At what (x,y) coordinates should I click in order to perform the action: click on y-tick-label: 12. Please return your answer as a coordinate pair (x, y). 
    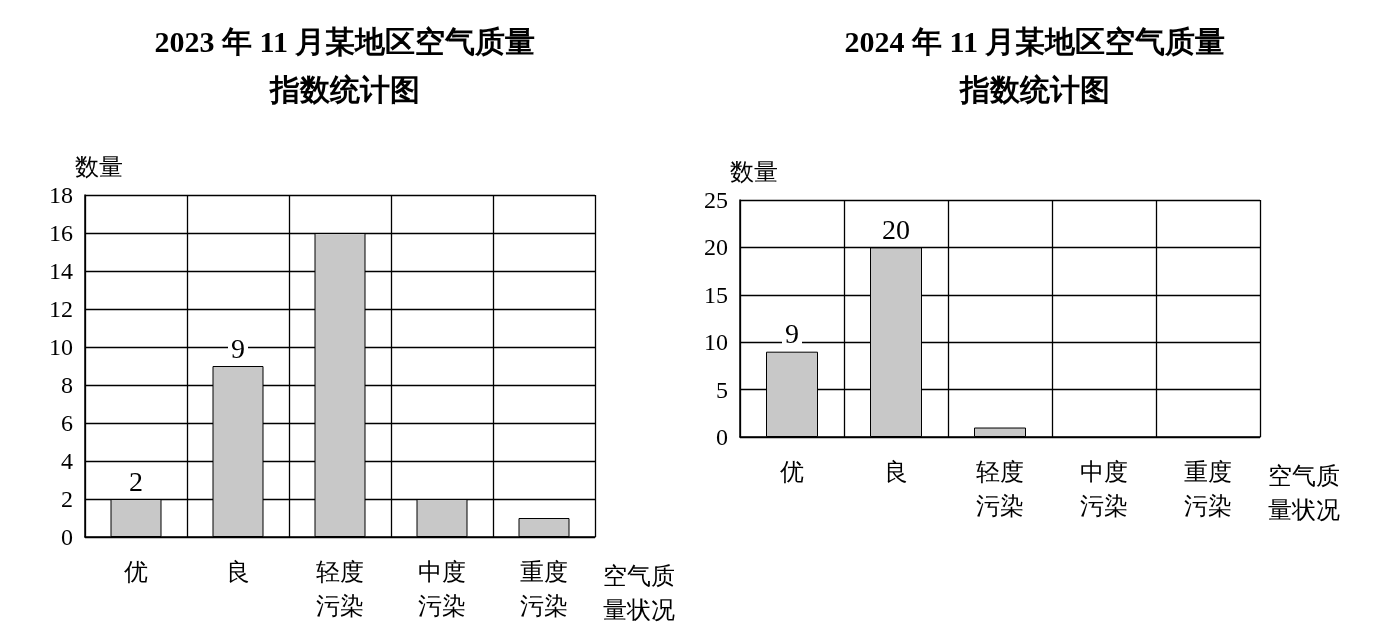
    Looking at the image, I should click on (61, 309).